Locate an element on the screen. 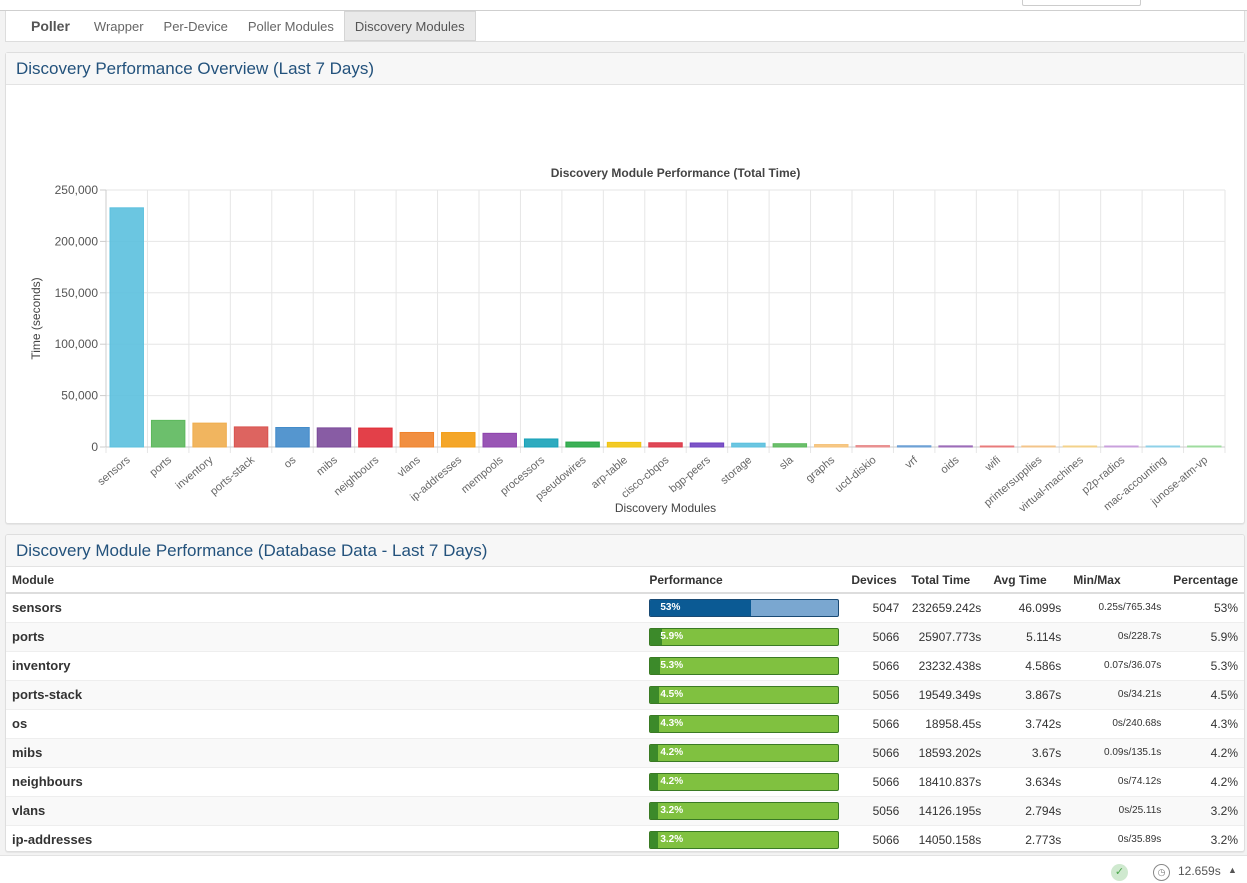 Image resolution: width=1247 pixels, height=883 pixels. performance-bar-label: 53% is located at coordinates (670, 607).